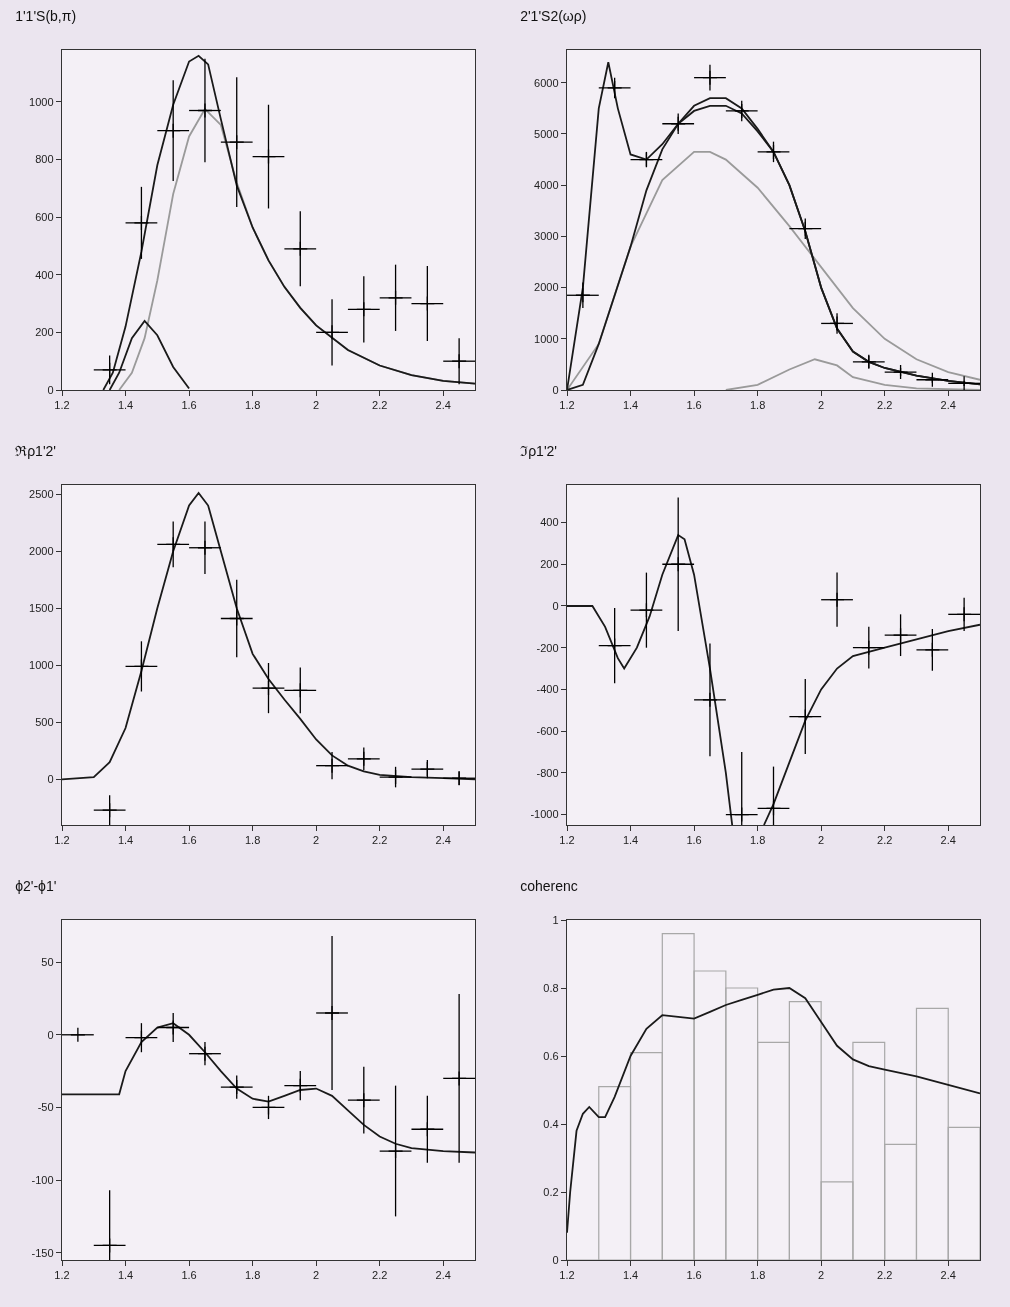 The image size is (1010, 1307). I want to click on y-tick-label: 5000, so click(546, 133).